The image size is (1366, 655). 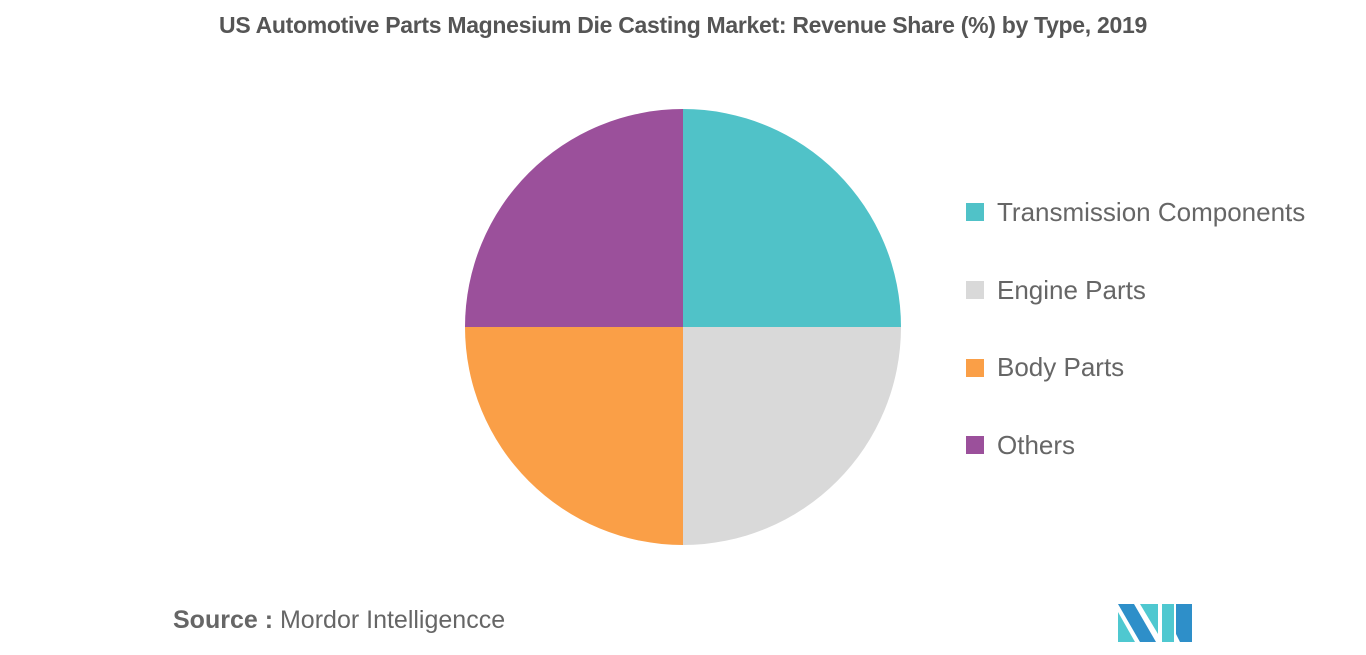 I want to click on legend-item-others: Others, so click(x=1135, y=445).